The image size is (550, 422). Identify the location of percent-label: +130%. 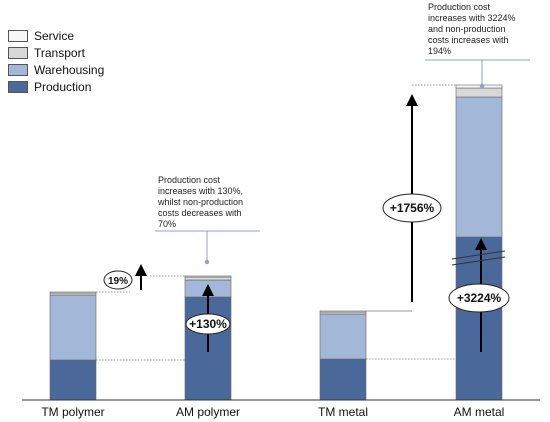
(208, 324).